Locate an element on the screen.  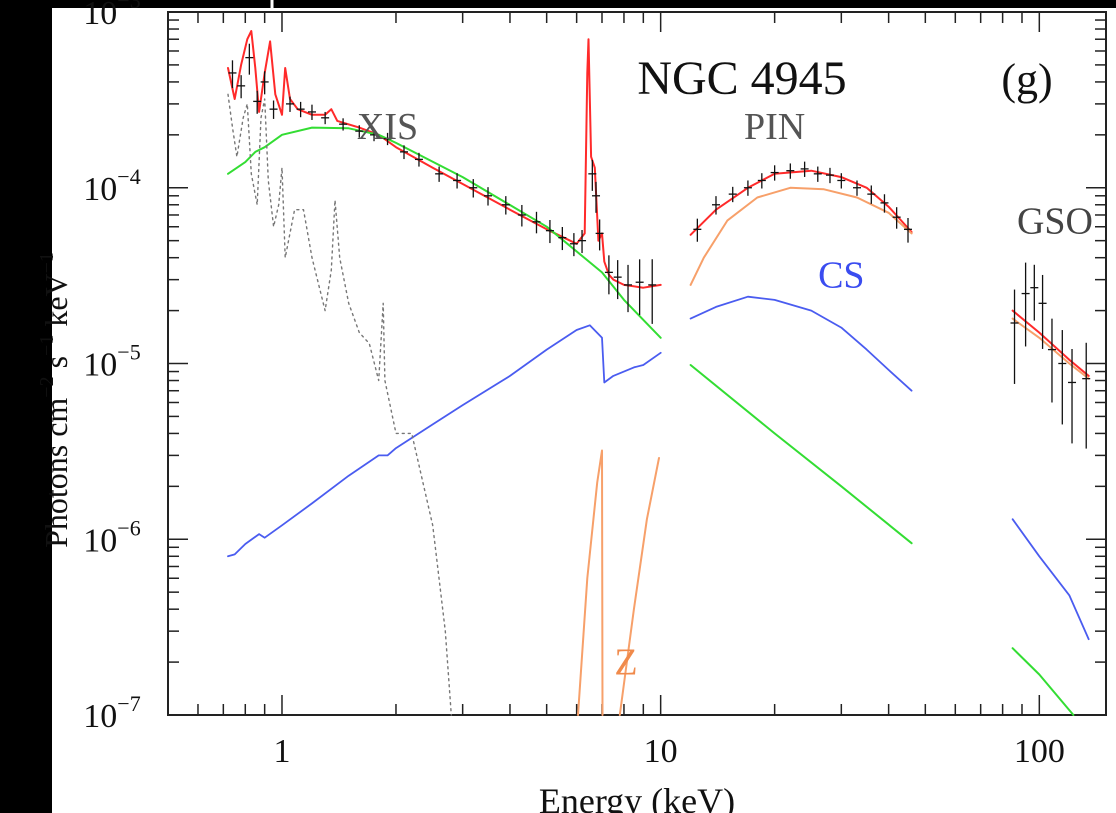
y-axis-title-exp-cm: −2 is located at coordinates (47, 386).